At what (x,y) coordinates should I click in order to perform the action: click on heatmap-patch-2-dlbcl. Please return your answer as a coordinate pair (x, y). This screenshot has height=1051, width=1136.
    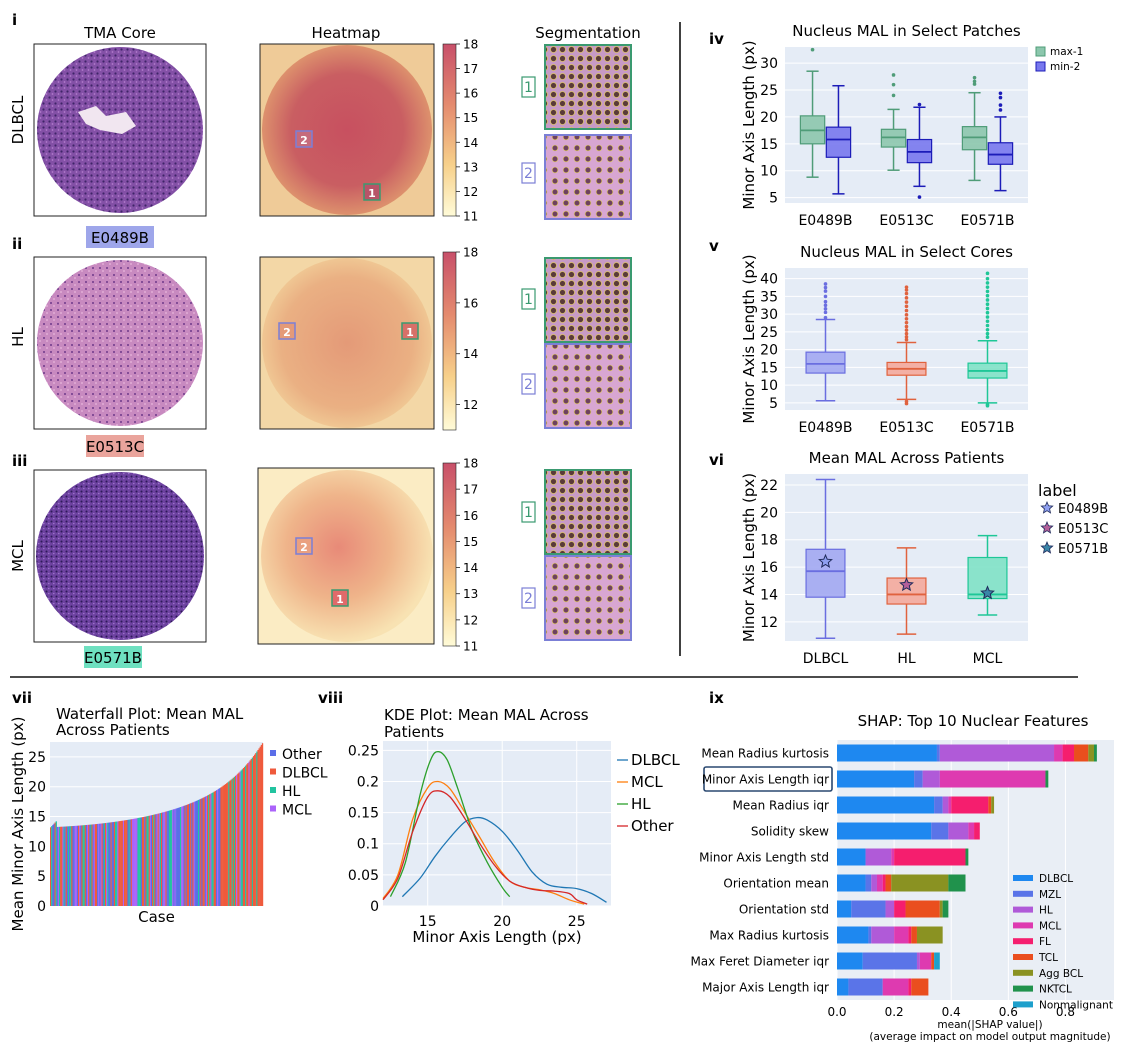
    Looking at the image, I should click on (304, 139).